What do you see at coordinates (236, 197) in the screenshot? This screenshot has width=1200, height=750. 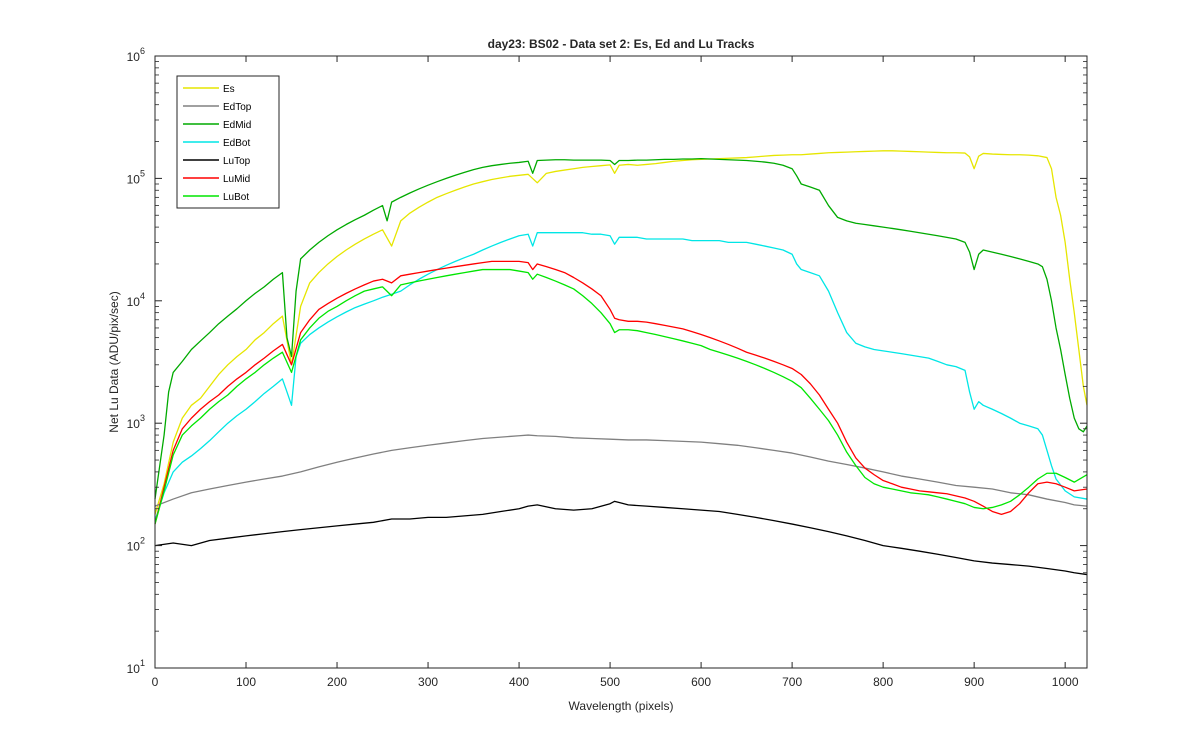 I see `legend-entry-lubot: LuBot` at bounding box center [236, 197].